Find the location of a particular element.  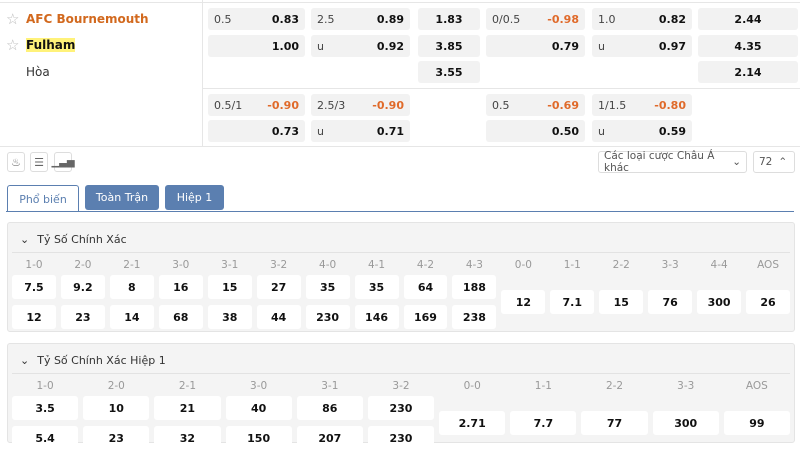

odds-cell: 3.85 is located at coordinates (449, 46).